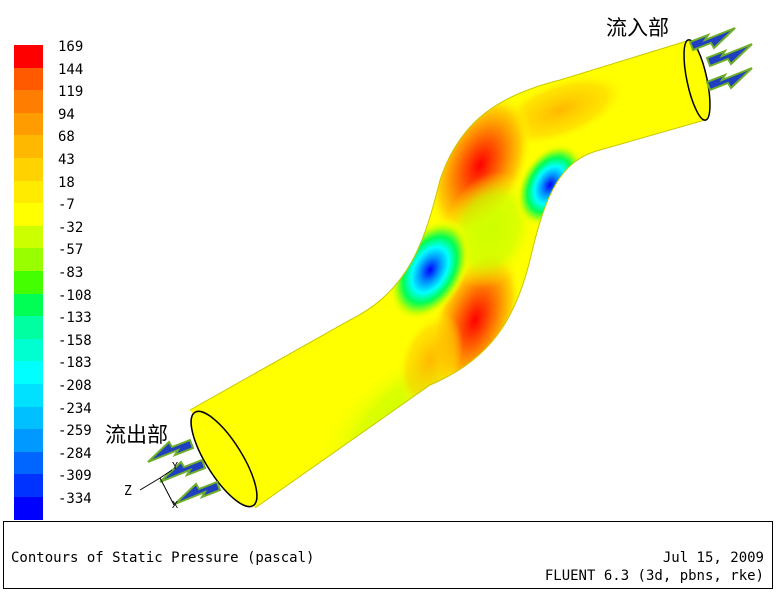  What do you see at coordinates (66, 114) in the screenshot?
I see `legend-label: 94` at bounding box center [66, 114].